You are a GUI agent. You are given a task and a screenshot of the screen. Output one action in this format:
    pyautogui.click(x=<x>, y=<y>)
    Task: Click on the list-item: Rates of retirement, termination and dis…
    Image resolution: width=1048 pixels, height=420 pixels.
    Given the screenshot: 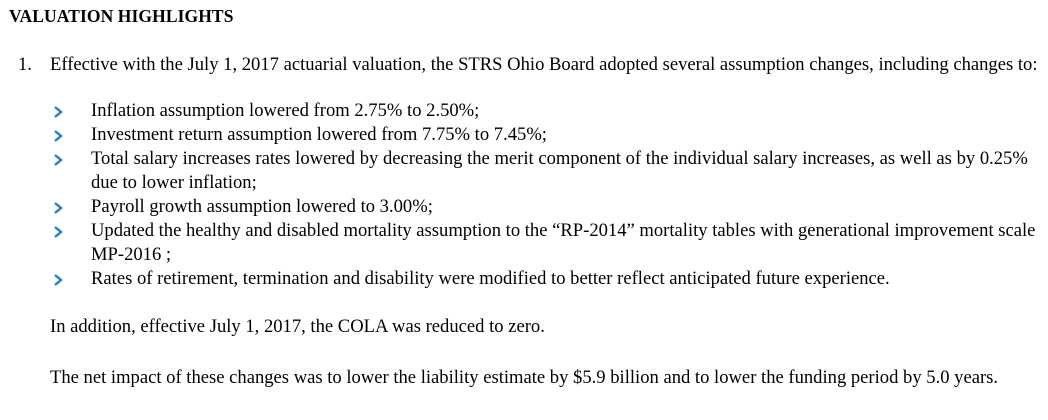 What is the action you would take?
    pyautogui.click(x=545, y=279)
    